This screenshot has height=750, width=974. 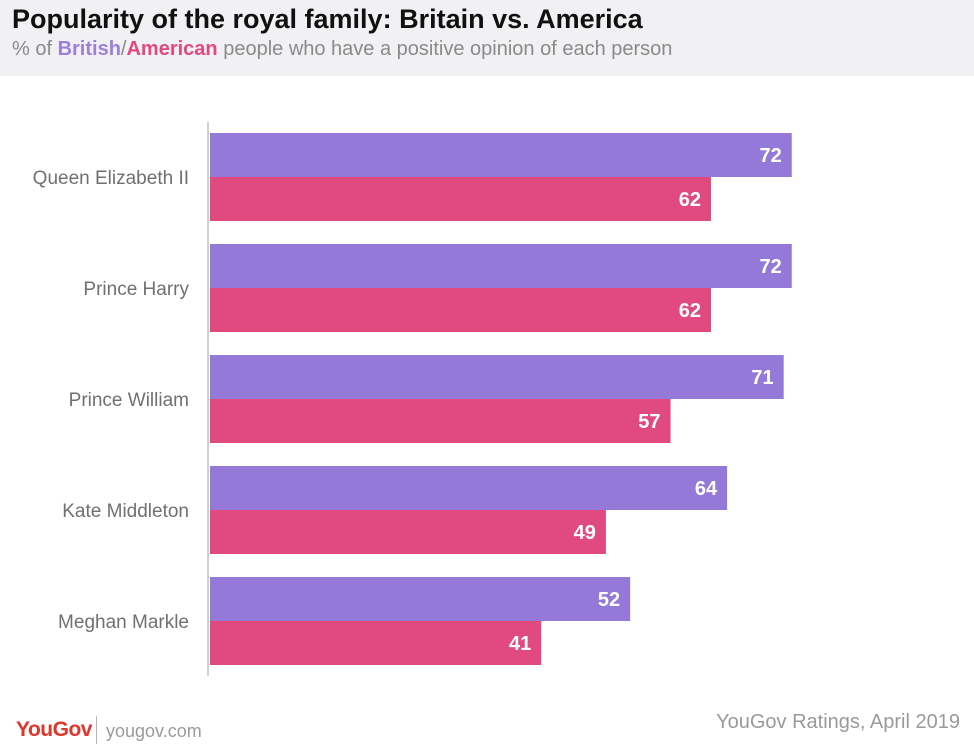 I want to click on subtitle-prefix: % of, so click(x=35, y=49).